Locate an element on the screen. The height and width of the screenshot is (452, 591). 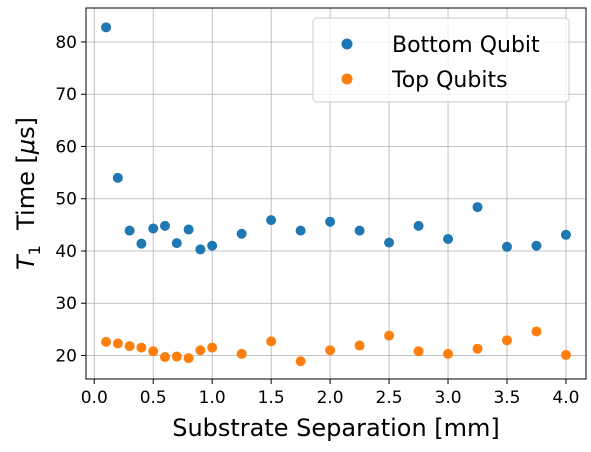
y-axis-label: T1 Time [μs] is located at coordinates (28, 193).